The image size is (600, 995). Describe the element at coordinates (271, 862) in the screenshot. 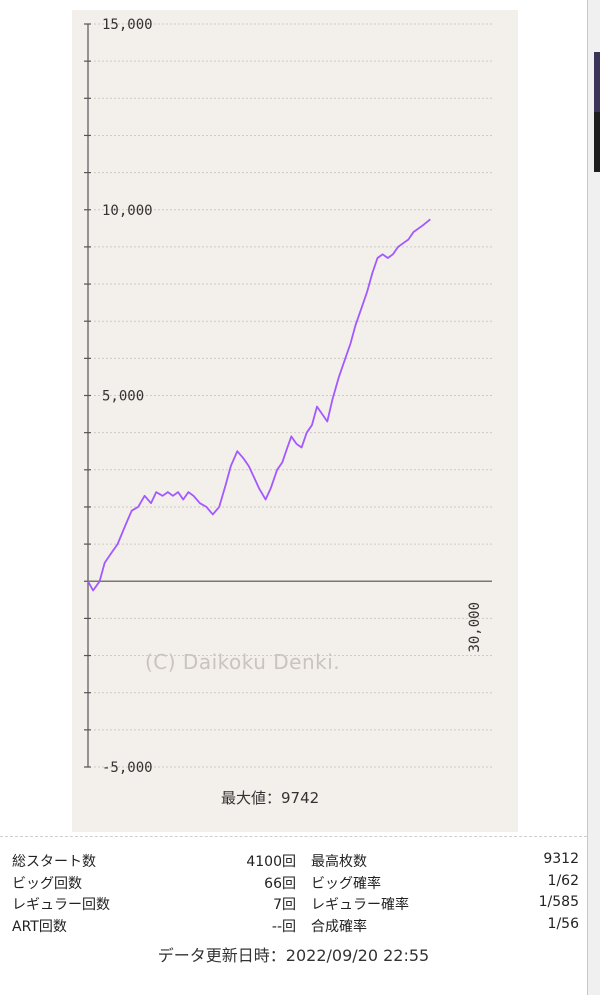

I see `stat-value: 4100回` at that location.